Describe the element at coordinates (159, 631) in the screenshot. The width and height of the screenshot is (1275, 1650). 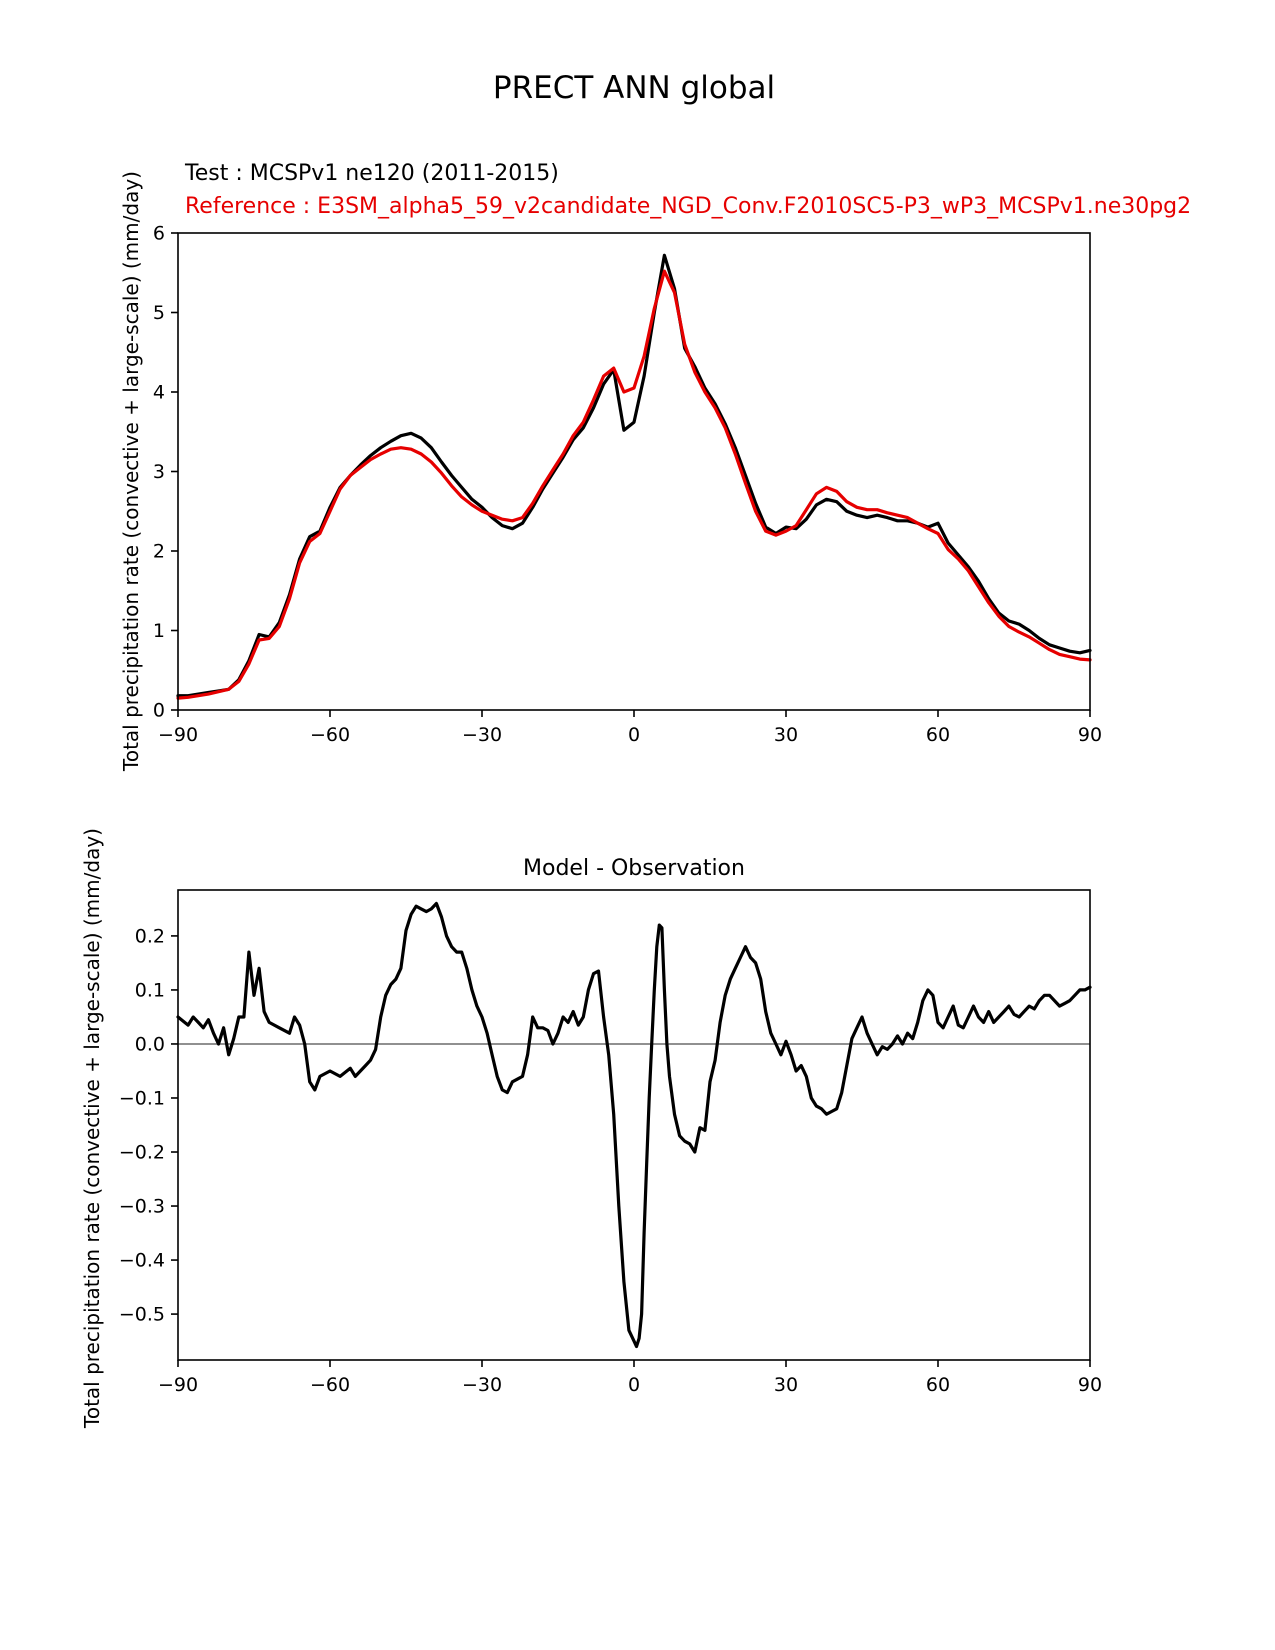
I see `y-tick-label: 1` at that location.